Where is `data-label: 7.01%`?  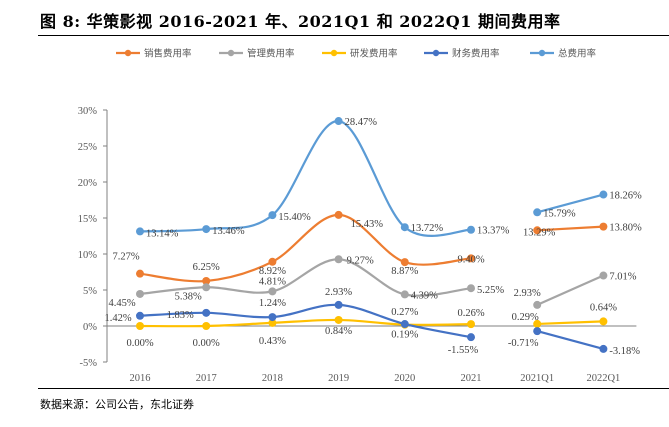
data-label: 7.01% is located at coordinates (622, 277).